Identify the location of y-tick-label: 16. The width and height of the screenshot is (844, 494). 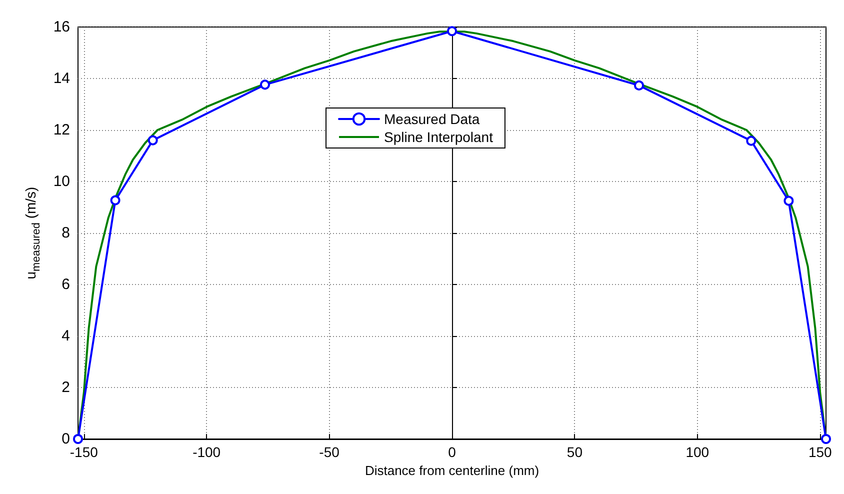
(61, 27).